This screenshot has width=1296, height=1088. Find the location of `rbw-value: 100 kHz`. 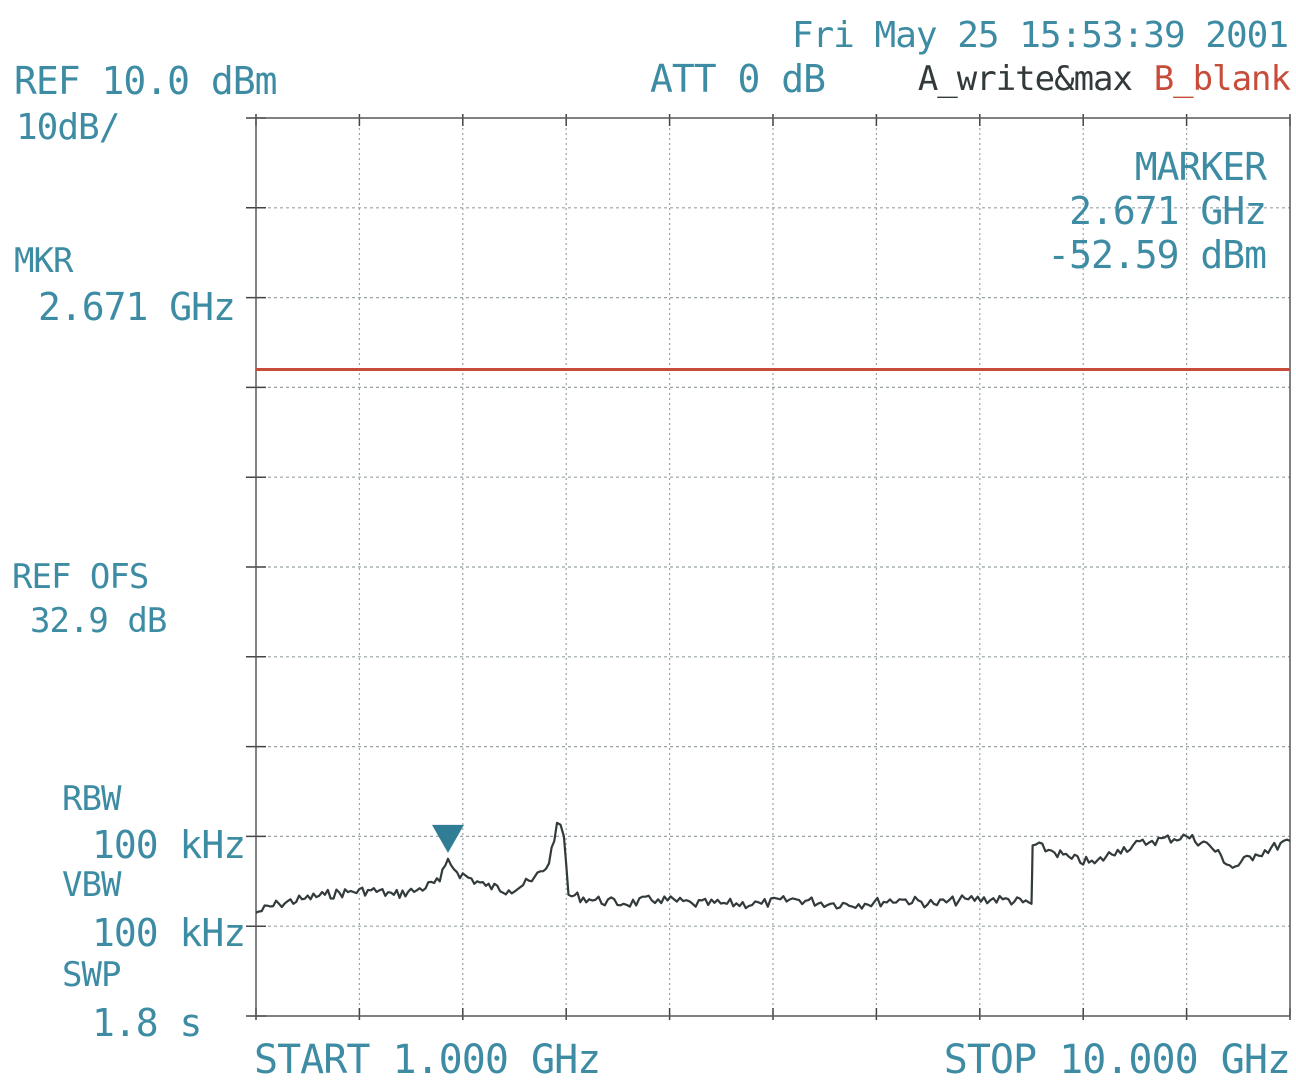

rbw-value: 100 kHz is located at coordinates (169, 845).